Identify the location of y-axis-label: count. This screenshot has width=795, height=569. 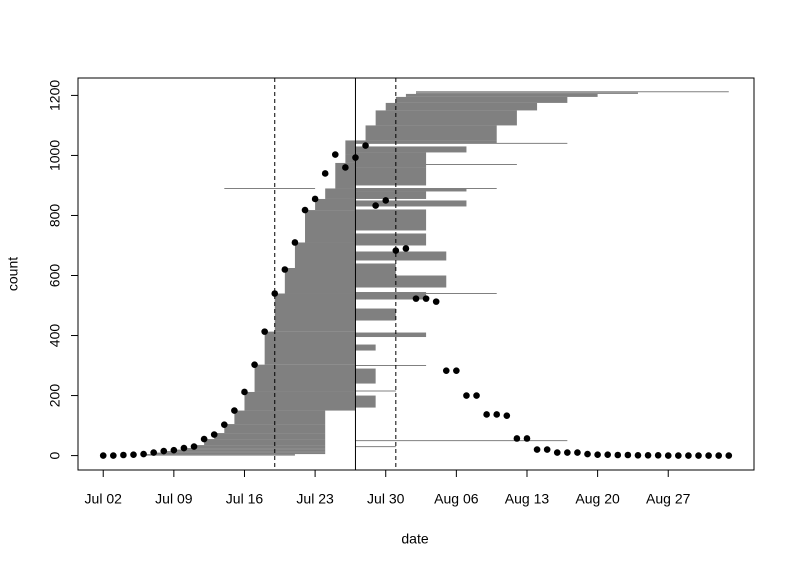
(13, 274).